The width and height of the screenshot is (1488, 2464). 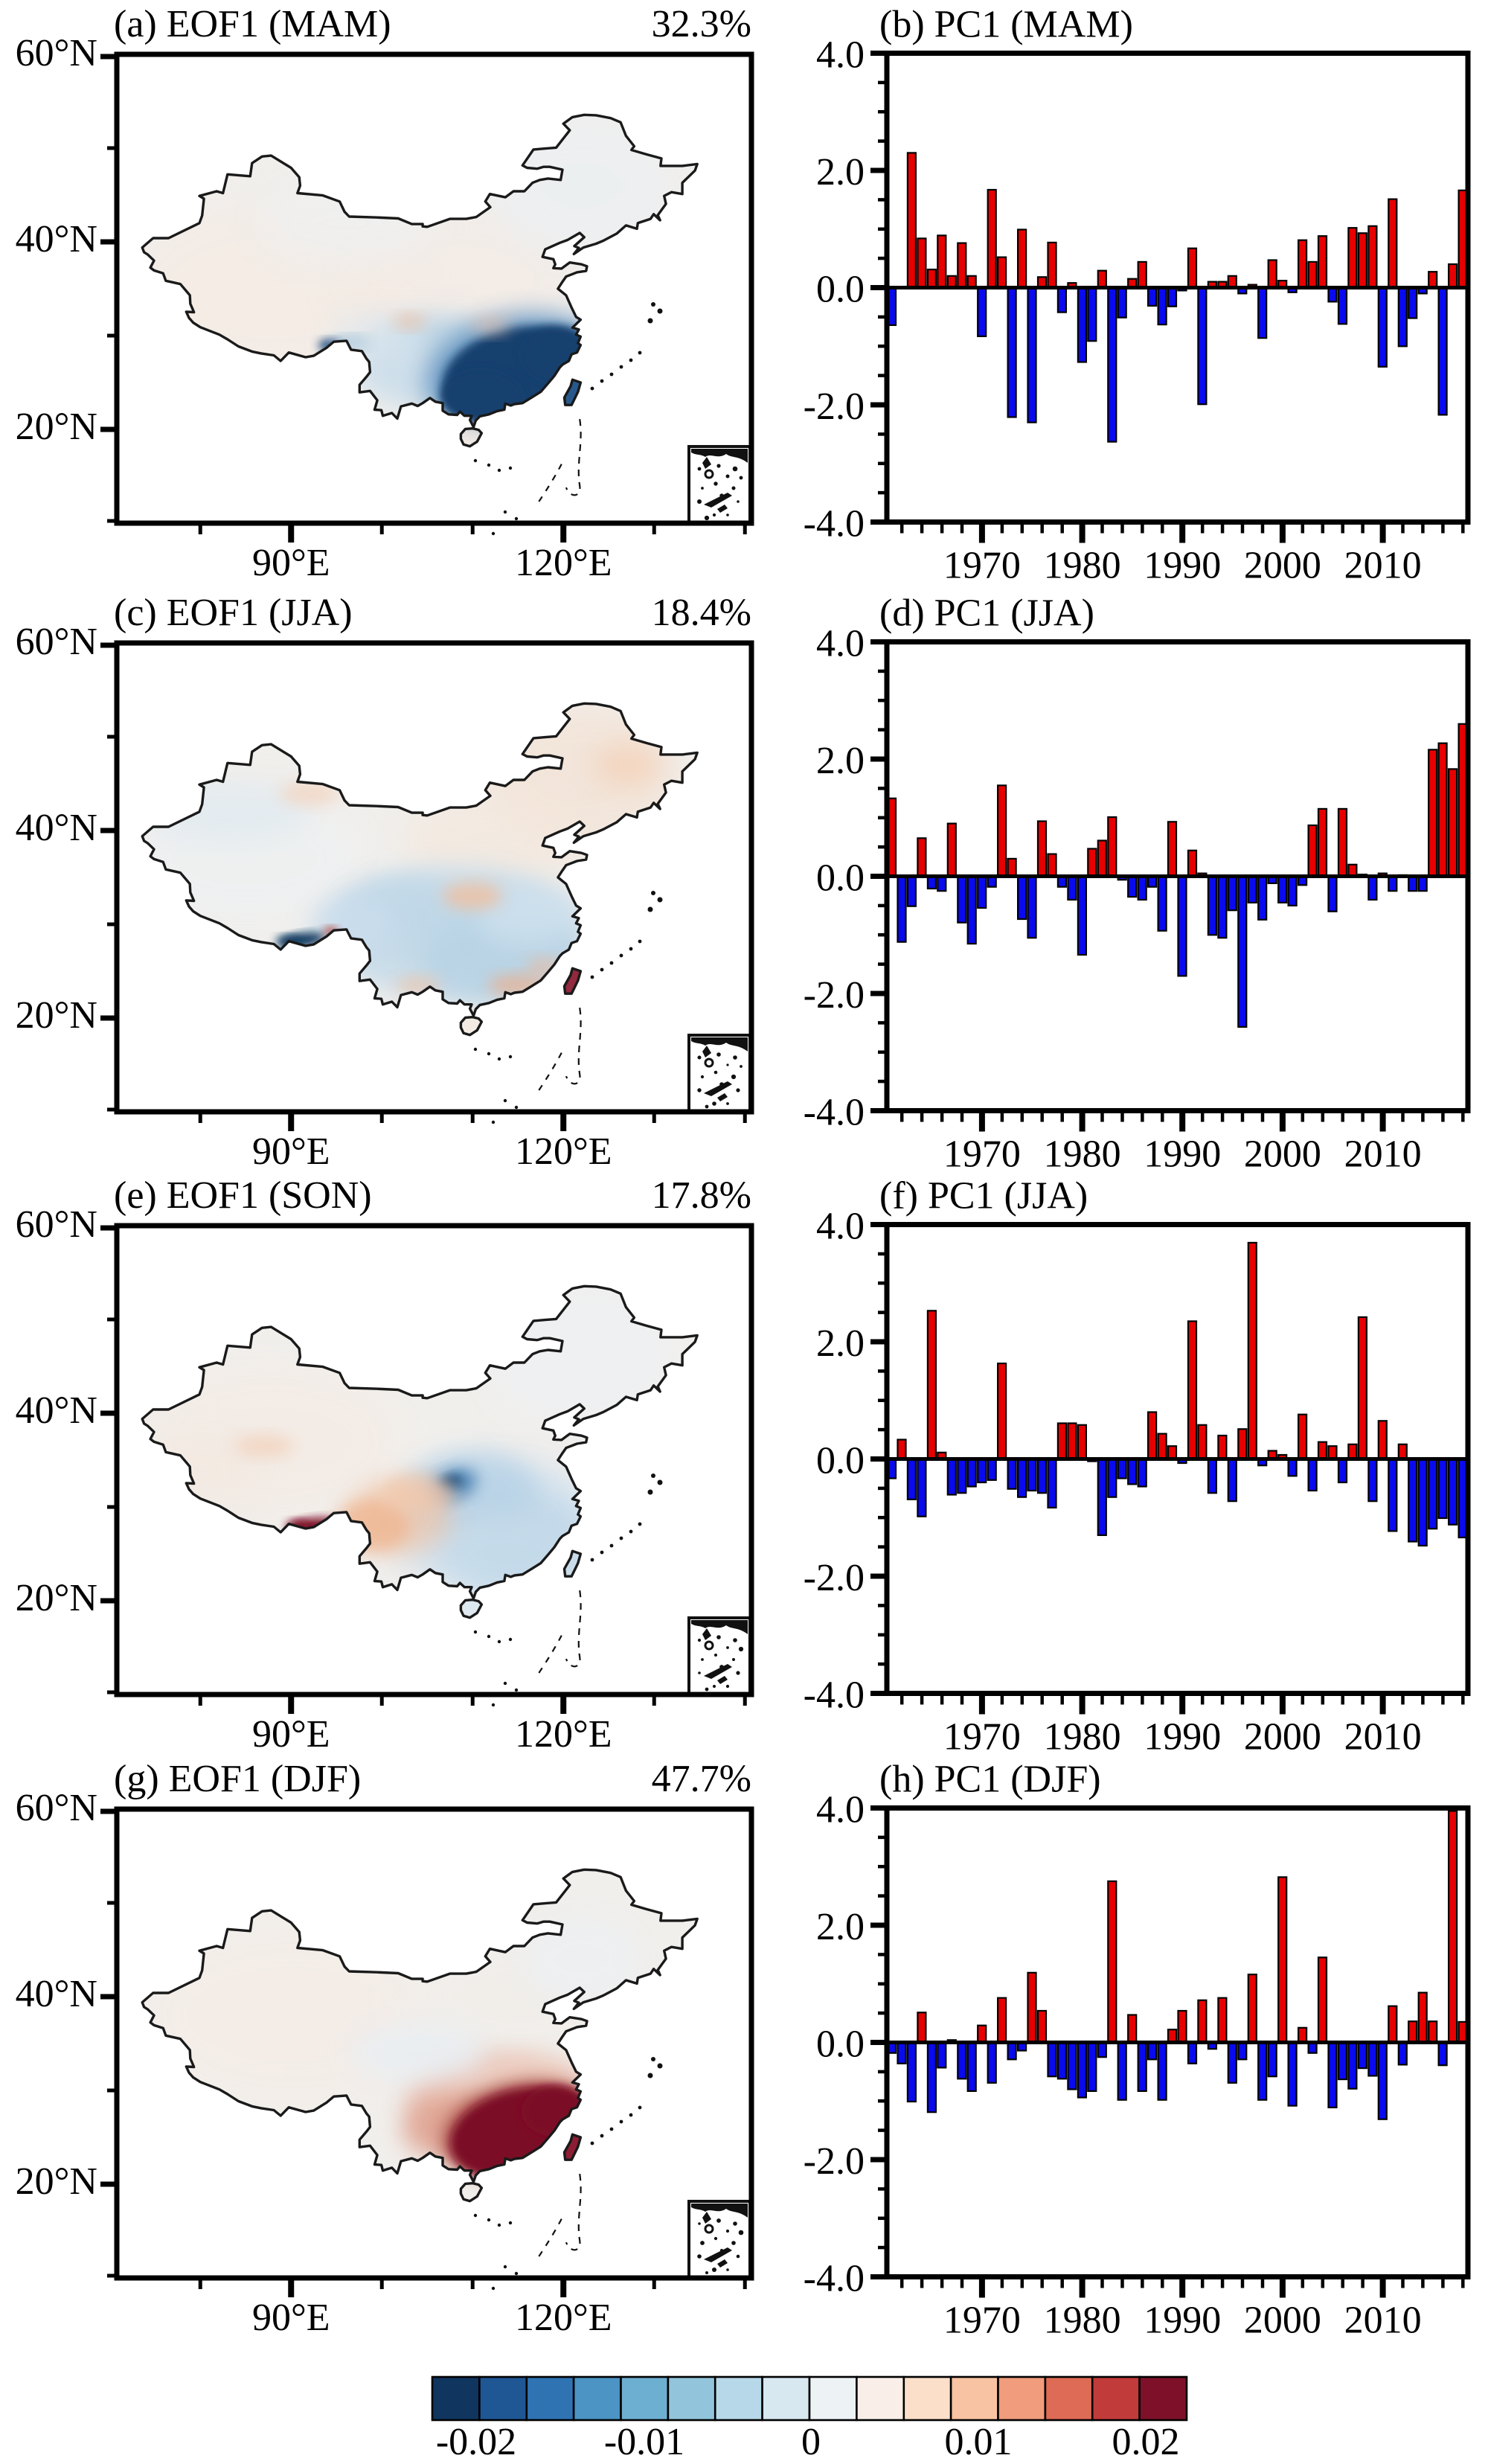 I want to click on svg-text: (h) PC1 (DJF), so click(x=990, y=1780).